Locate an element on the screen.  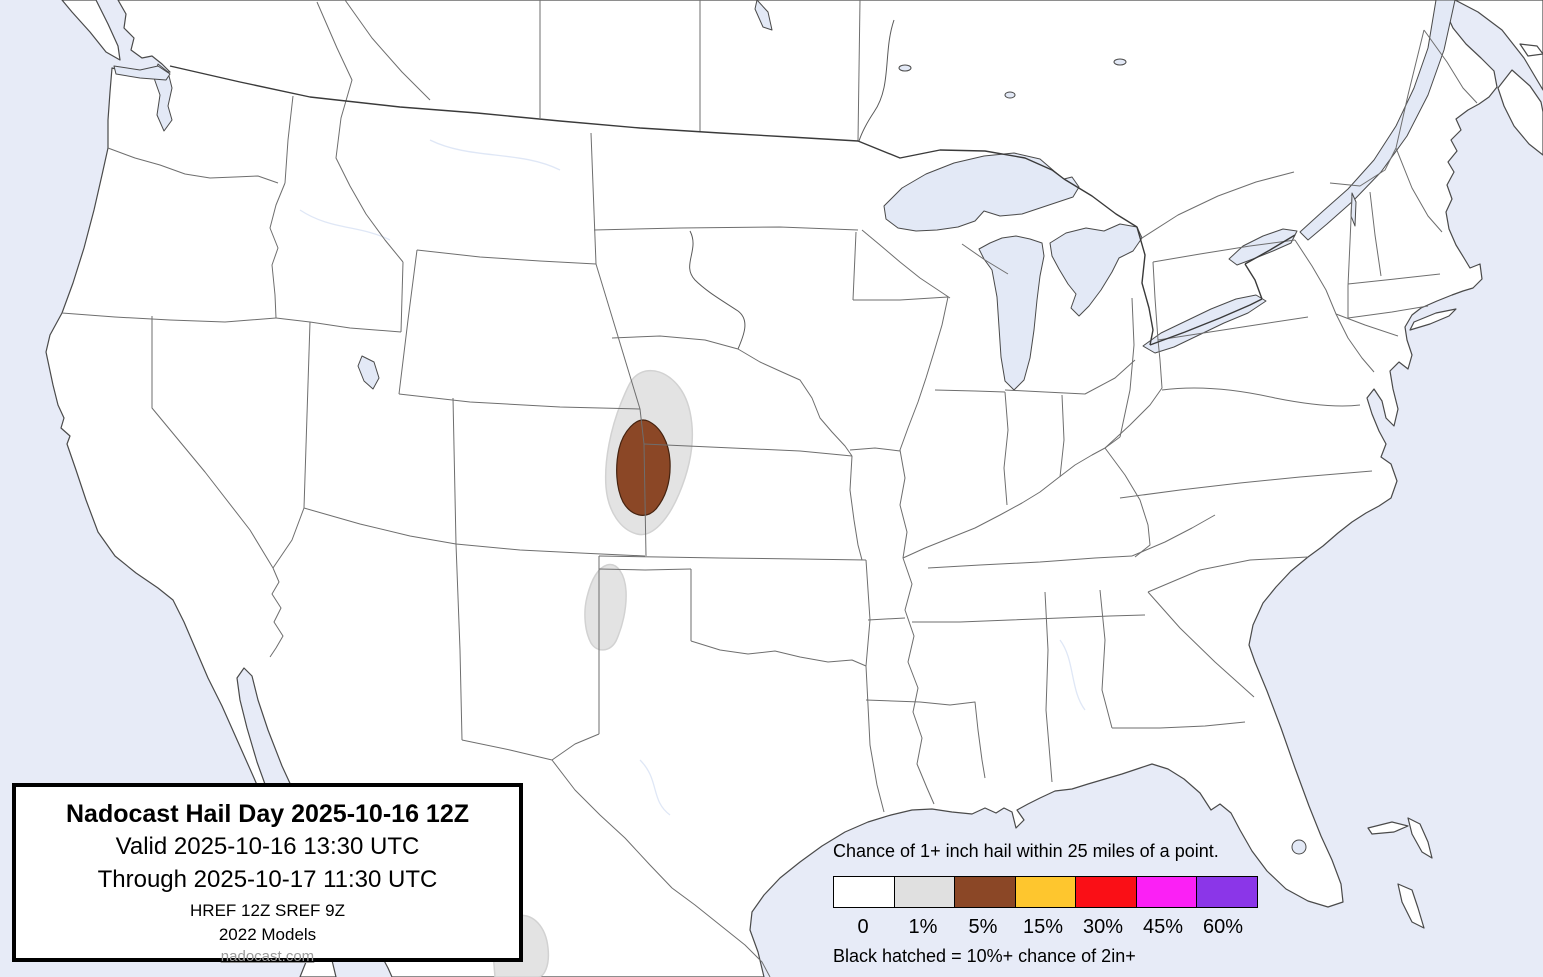
nadocast-link: nadocast.com is located at coordinates (267, 956).